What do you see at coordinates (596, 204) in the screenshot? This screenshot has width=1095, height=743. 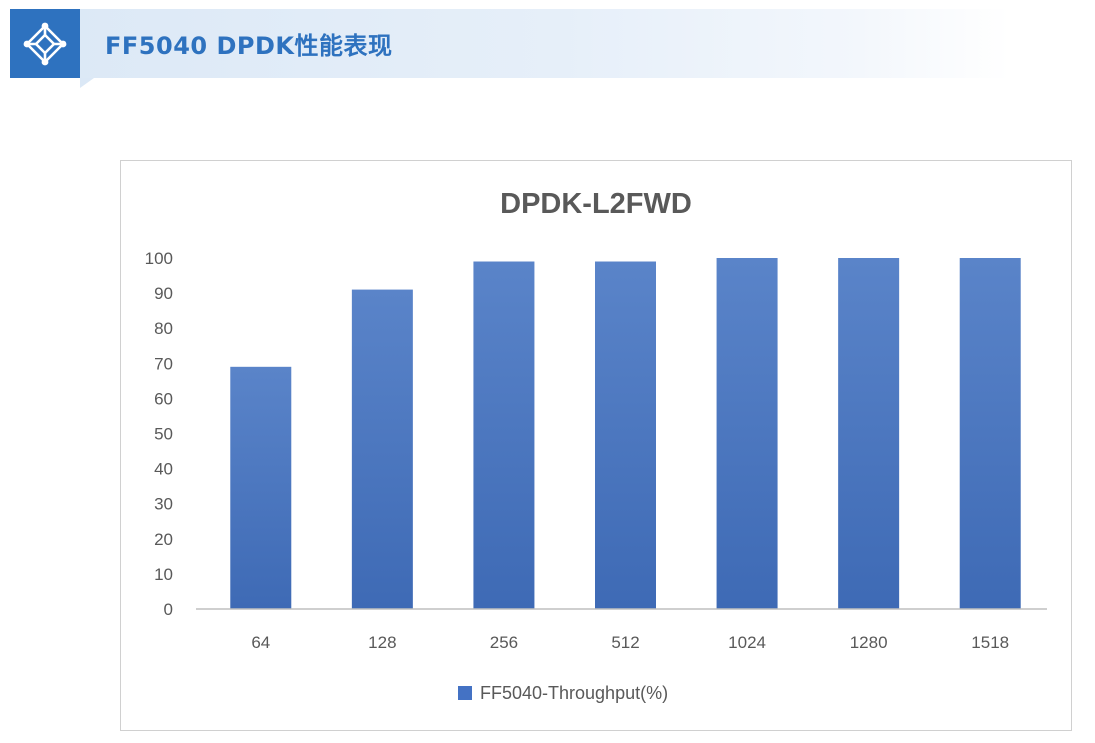 I see `chart-title: DPDK-L2FWD` at bounding box center [596, 204].